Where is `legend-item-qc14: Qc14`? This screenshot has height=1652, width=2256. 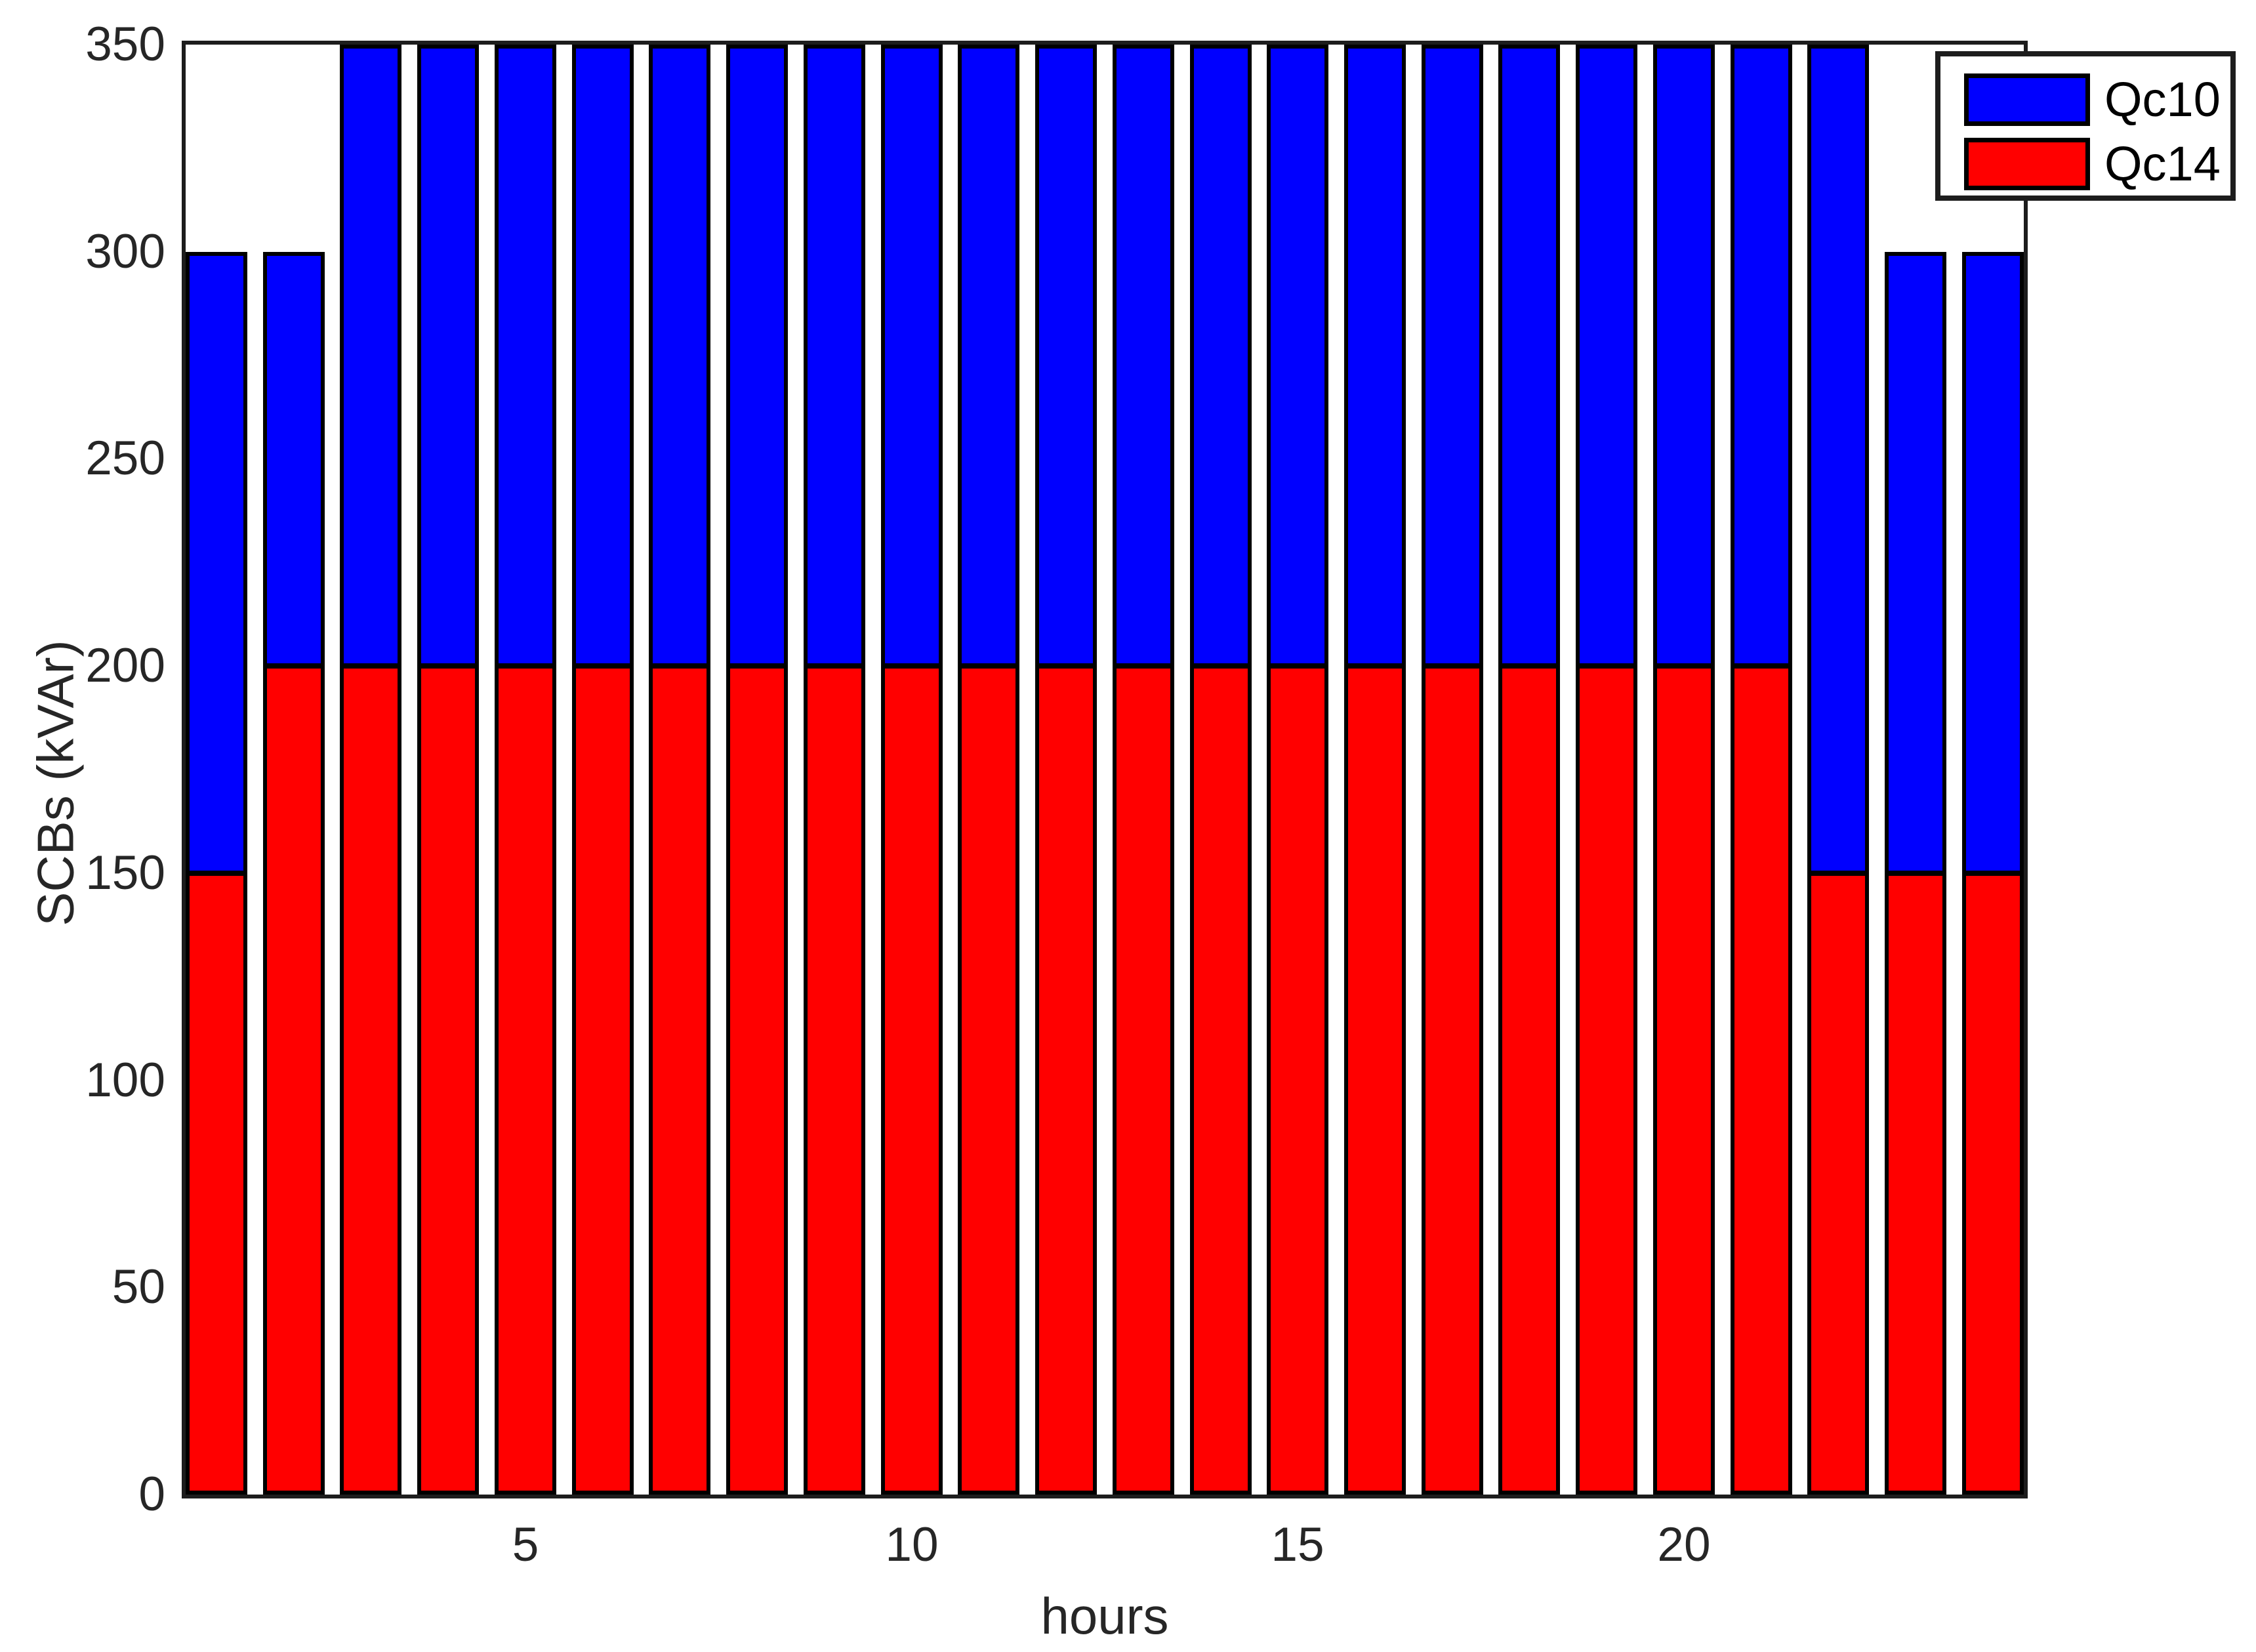
legend-item-qc14: Qc14 is located at coordinates (2085, 164).